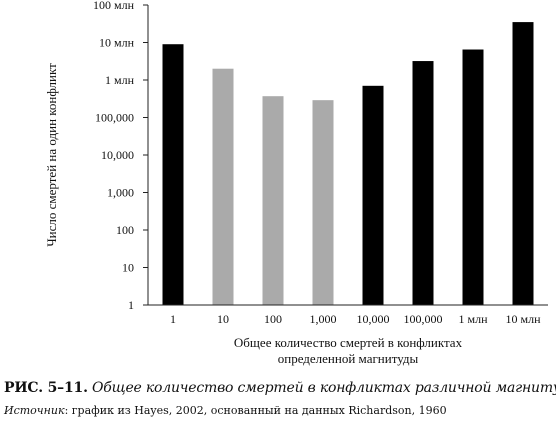 The height and width of the screenshot is (422, 556). Describe the element at coordinates (223, 319) in the screenshot. I see `x-tick-label: 10` at that location.